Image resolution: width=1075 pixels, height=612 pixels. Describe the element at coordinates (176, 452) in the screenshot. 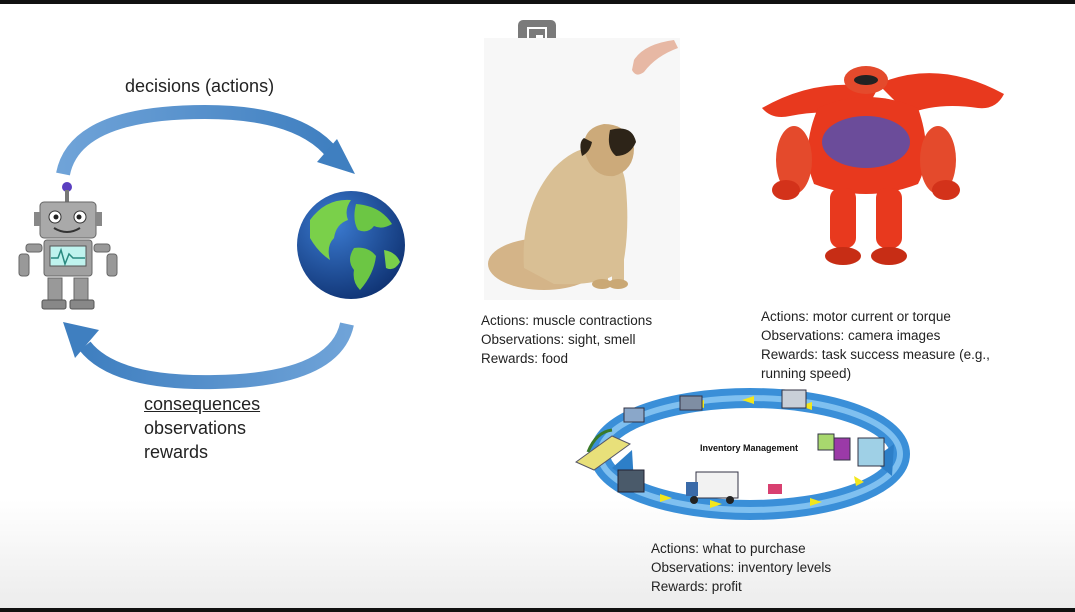

I see `rewards-label: rewards` at that location.